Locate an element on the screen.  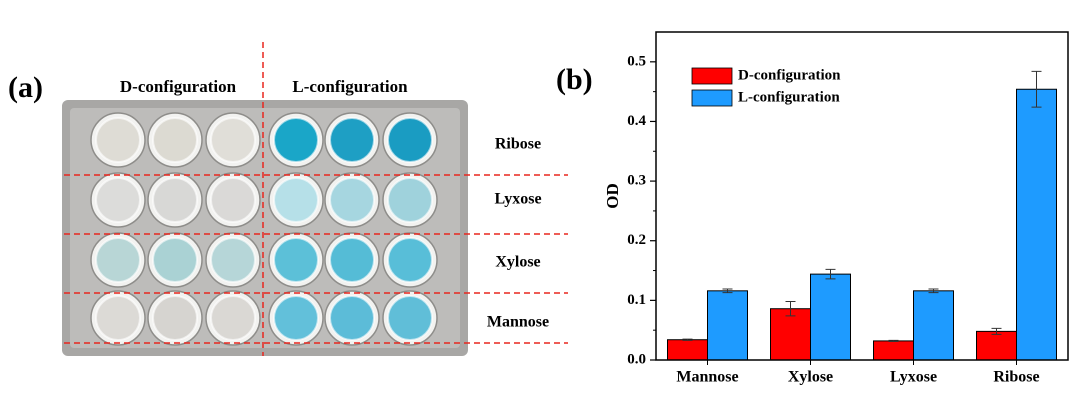
y-tick-label: 0.0 is located at coordinates (636, 359).